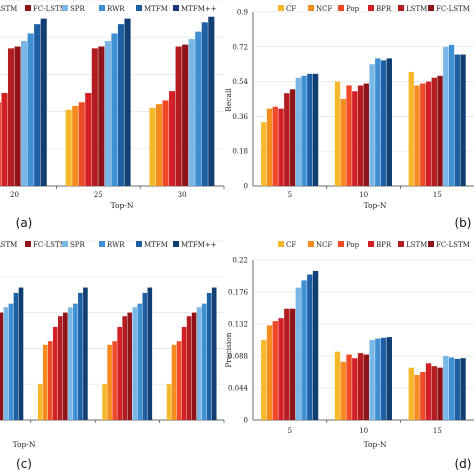 The height and width of the screenshot is (474, 474). Describe the element at coordinates (371, 244) in the screenshot. I see `legend-swatch-BPR` at that location.